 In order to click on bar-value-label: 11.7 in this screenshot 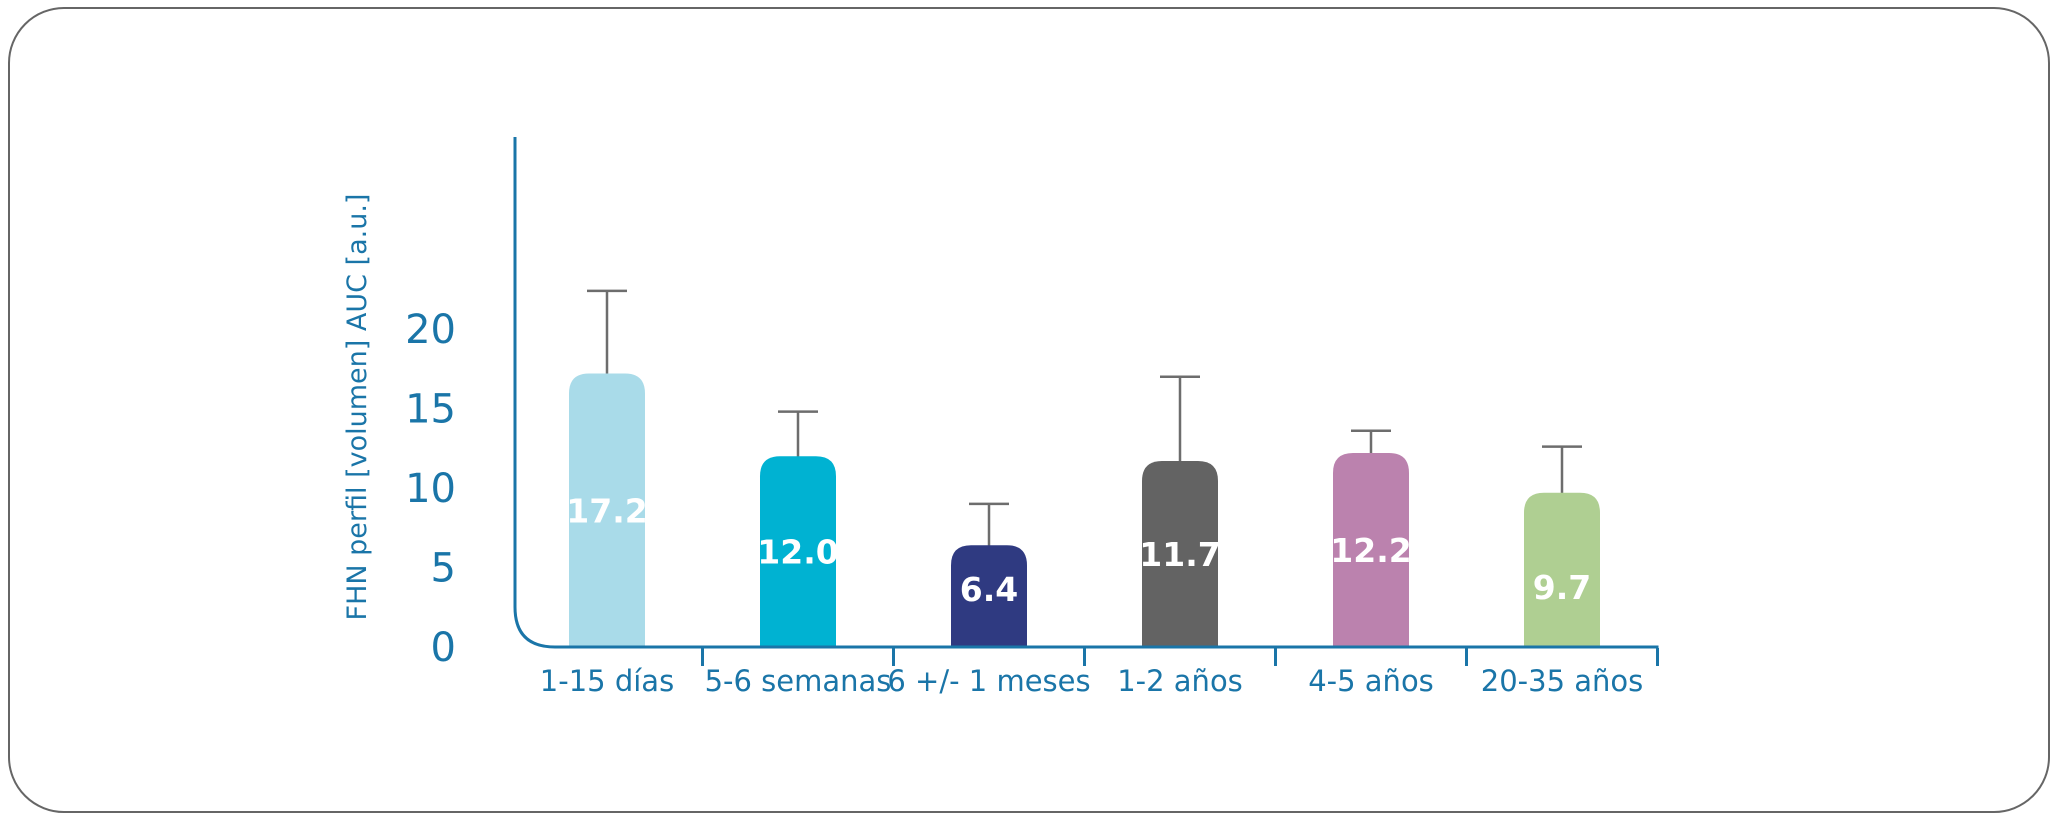, I will do `click(1179, 554)`.